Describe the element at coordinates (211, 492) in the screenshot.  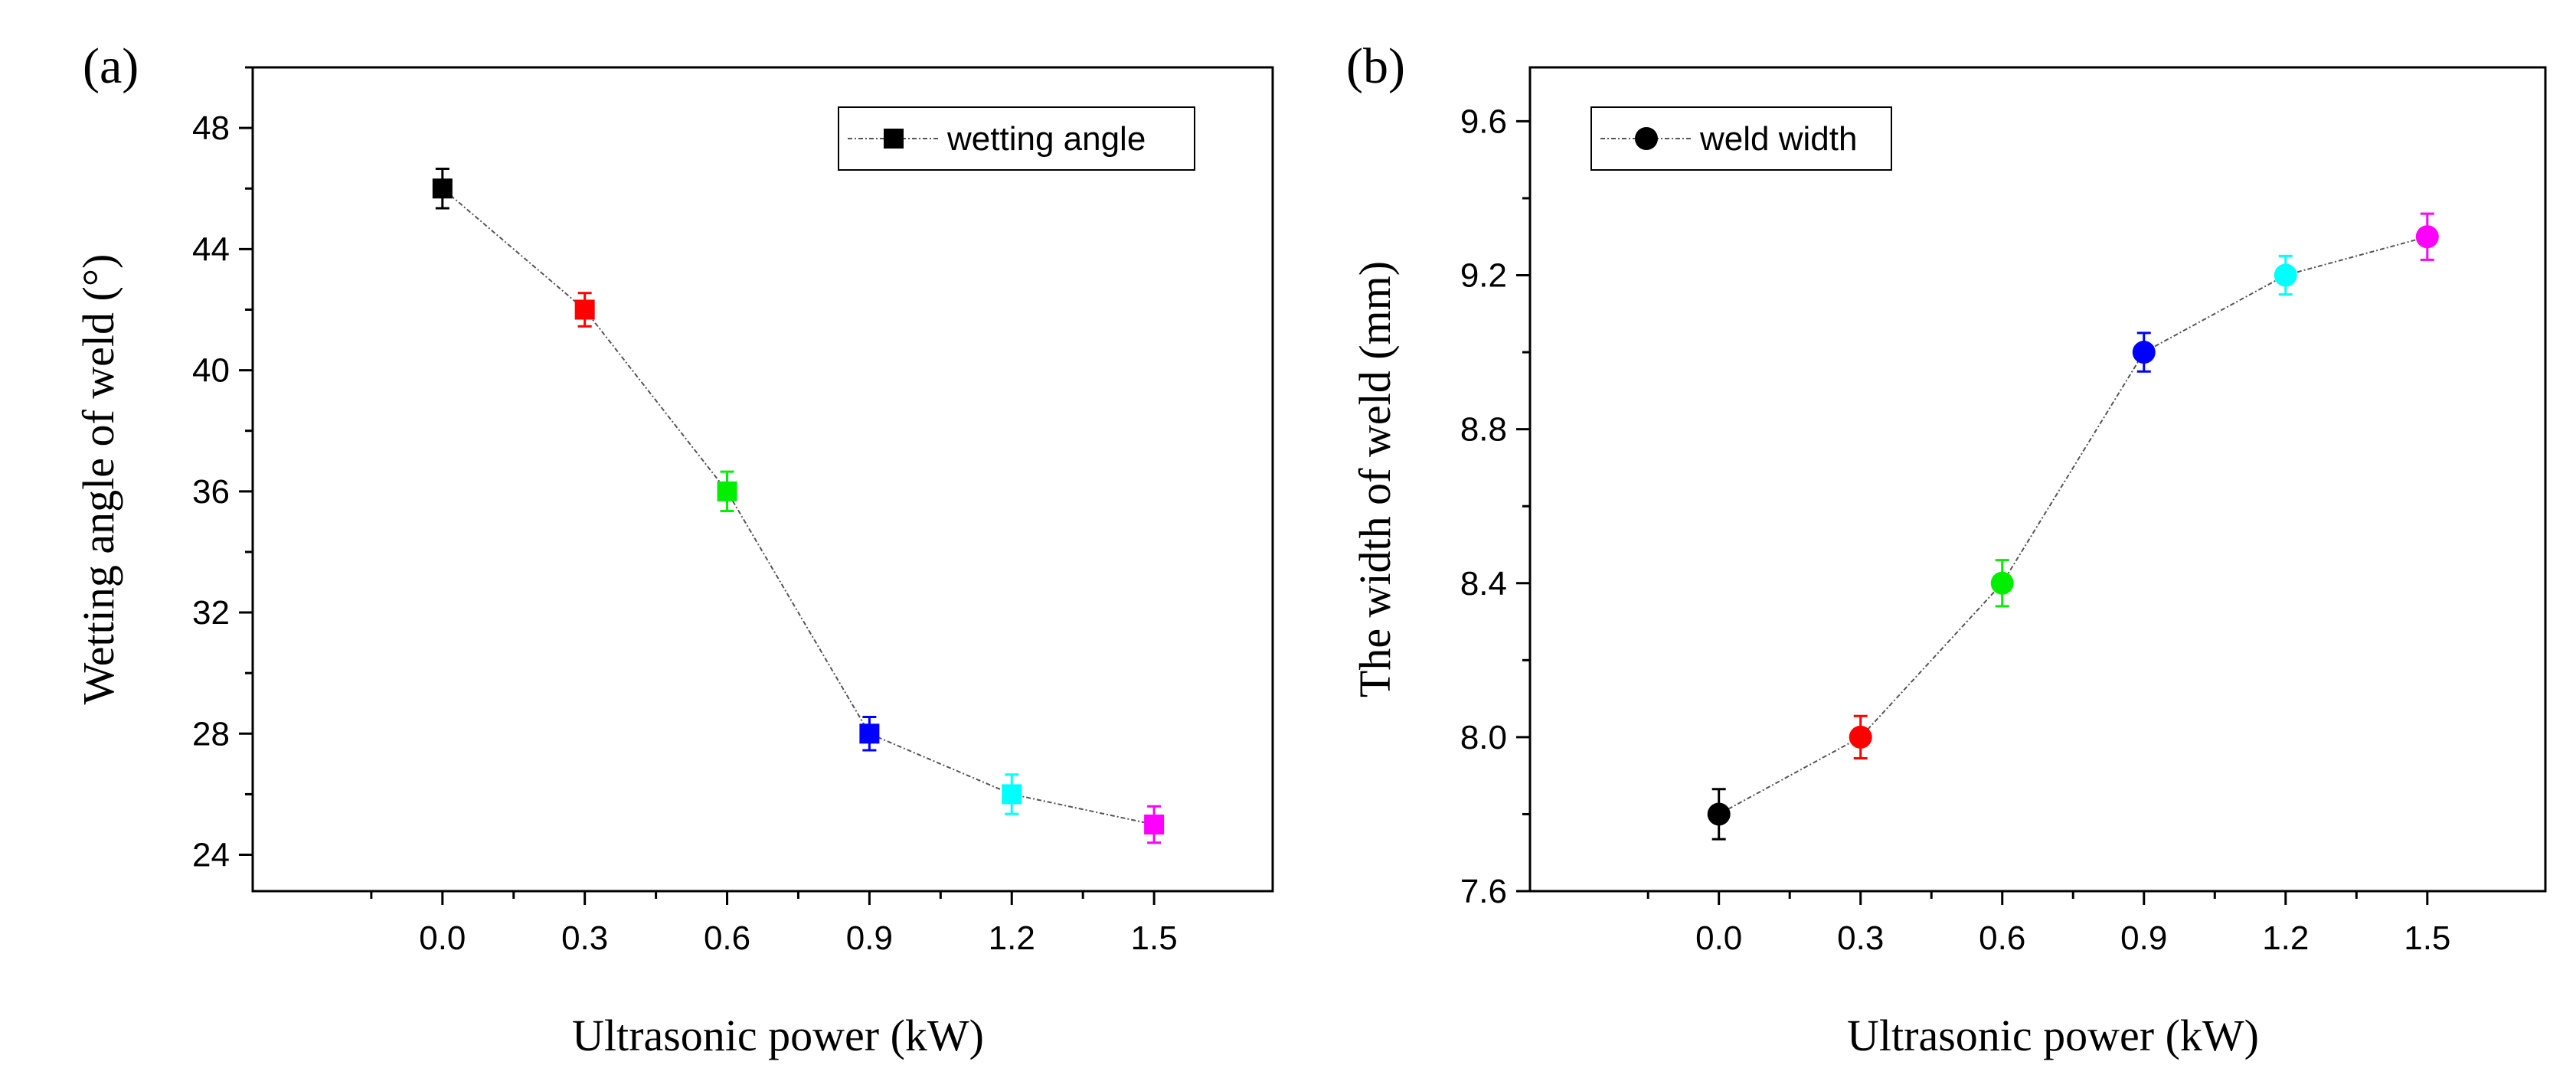
I see `y-tick-label: 36` at that location.